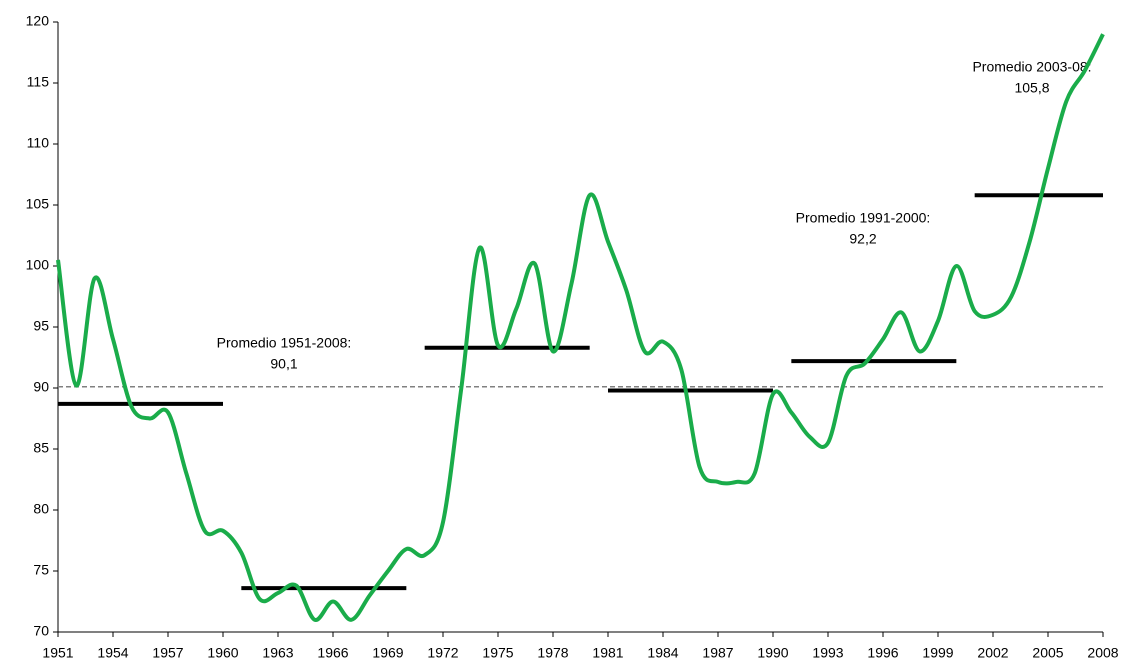  What do you see at coordinates (1102, 653) in the screenshot?
I see `x-tick-label: 2008` at bounding box center [1102, 653].